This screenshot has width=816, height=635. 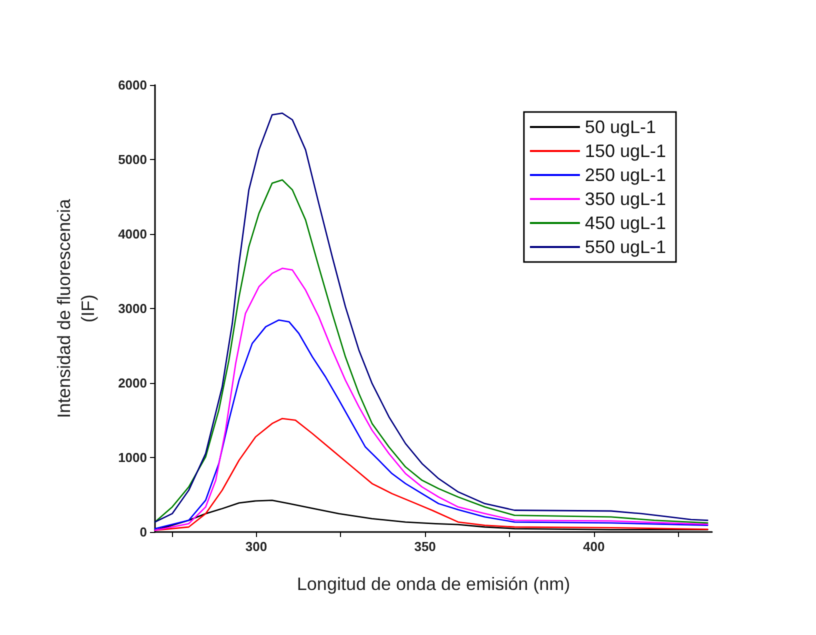 What do you see at coordinates (132, 308) in the screenshot?
I see `y-tick-label: 3000` at bounding box center [132, 308].